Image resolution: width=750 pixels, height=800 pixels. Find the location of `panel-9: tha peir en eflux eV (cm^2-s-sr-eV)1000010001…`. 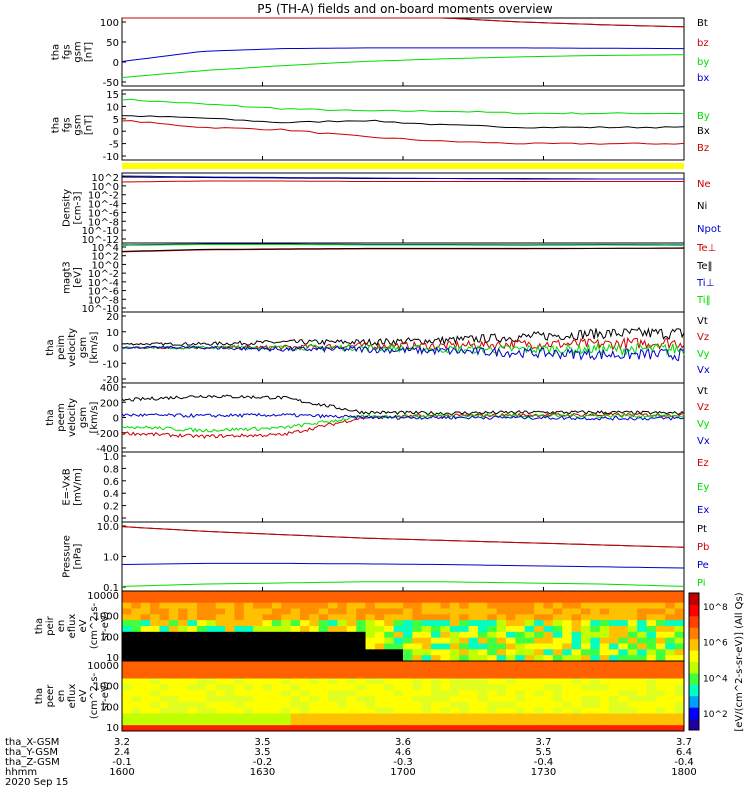

panel-9: tha peir en eflux eV (cm^2-s-sr-eV)1000010001… is located at coordinates (359, 627).